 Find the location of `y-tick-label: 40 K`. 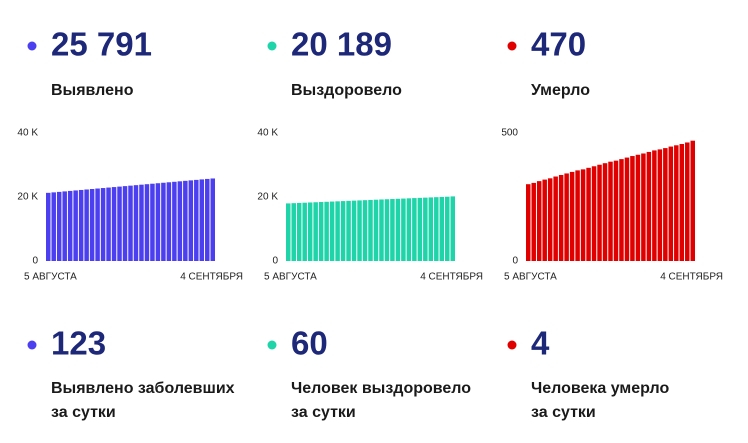

y-tick-label: 40 K is located at coordinates (267, 133).